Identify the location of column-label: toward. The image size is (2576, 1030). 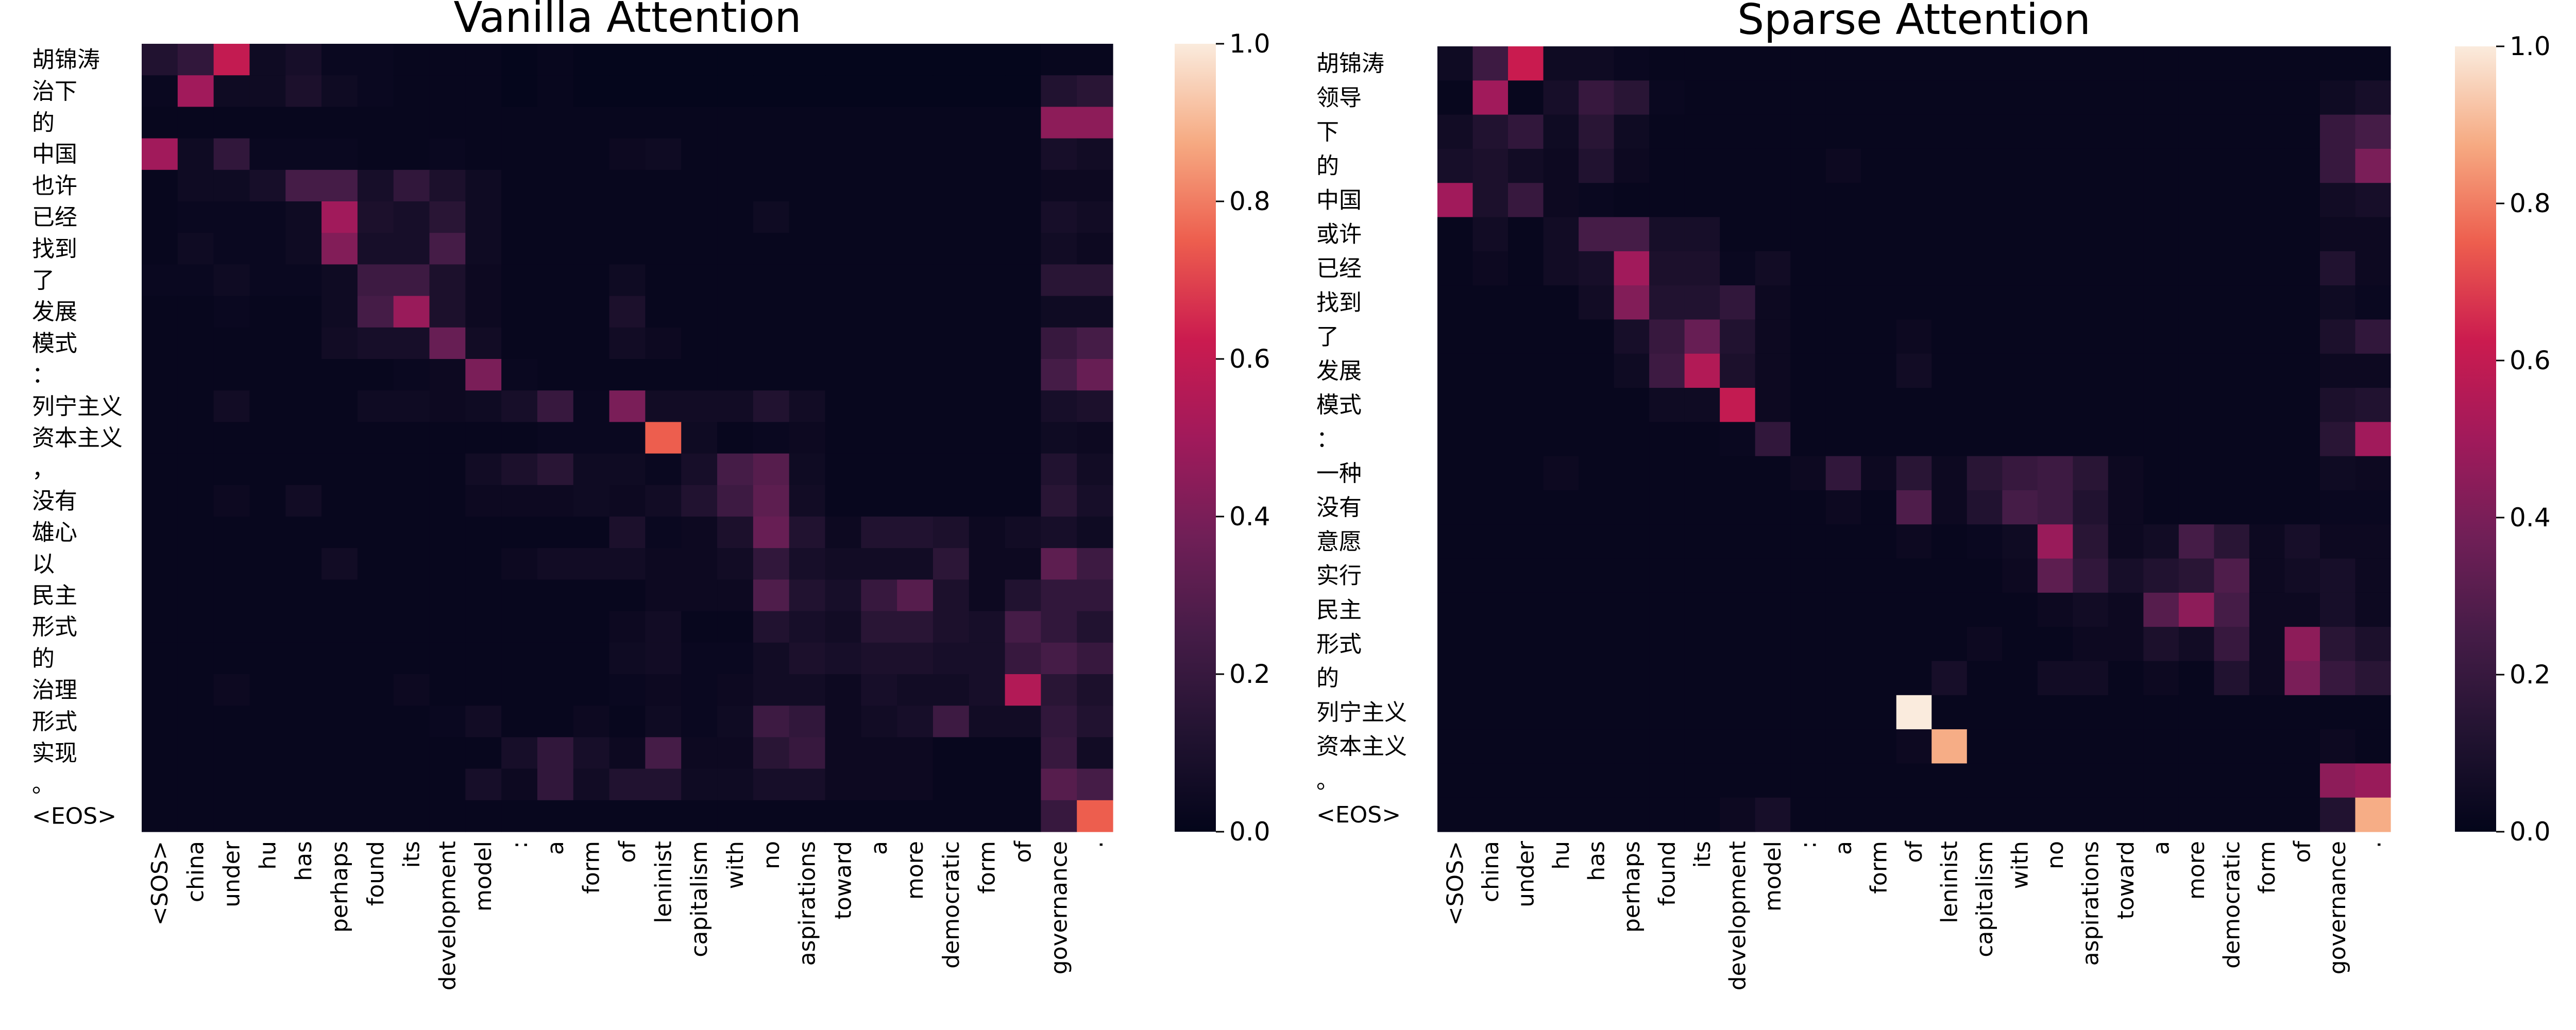
(843, 880).